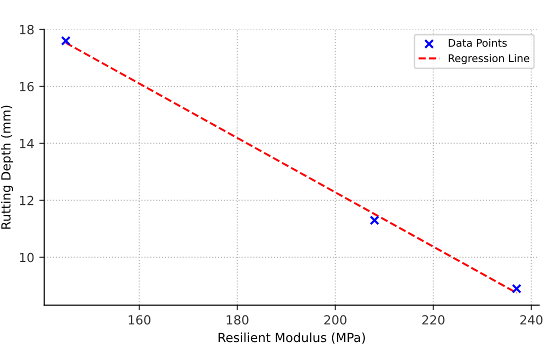  I want to click on x-tick-label: 180, so click(237, 320).